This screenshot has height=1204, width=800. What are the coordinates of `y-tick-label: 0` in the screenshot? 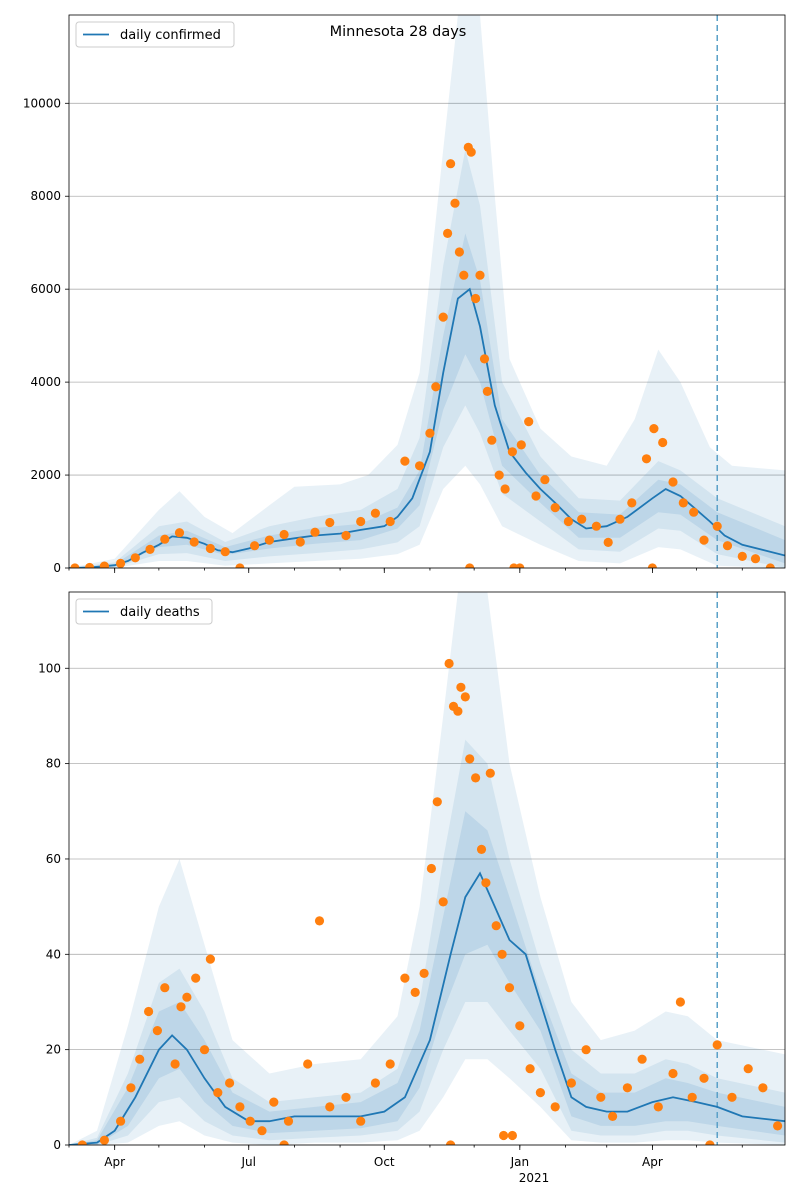 It's located at (57, 1145).